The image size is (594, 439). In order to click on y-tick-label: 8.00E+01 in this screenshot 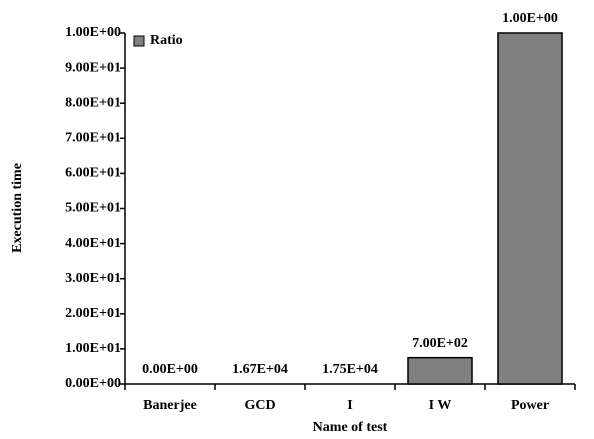, I will do `click(93, 102)`.